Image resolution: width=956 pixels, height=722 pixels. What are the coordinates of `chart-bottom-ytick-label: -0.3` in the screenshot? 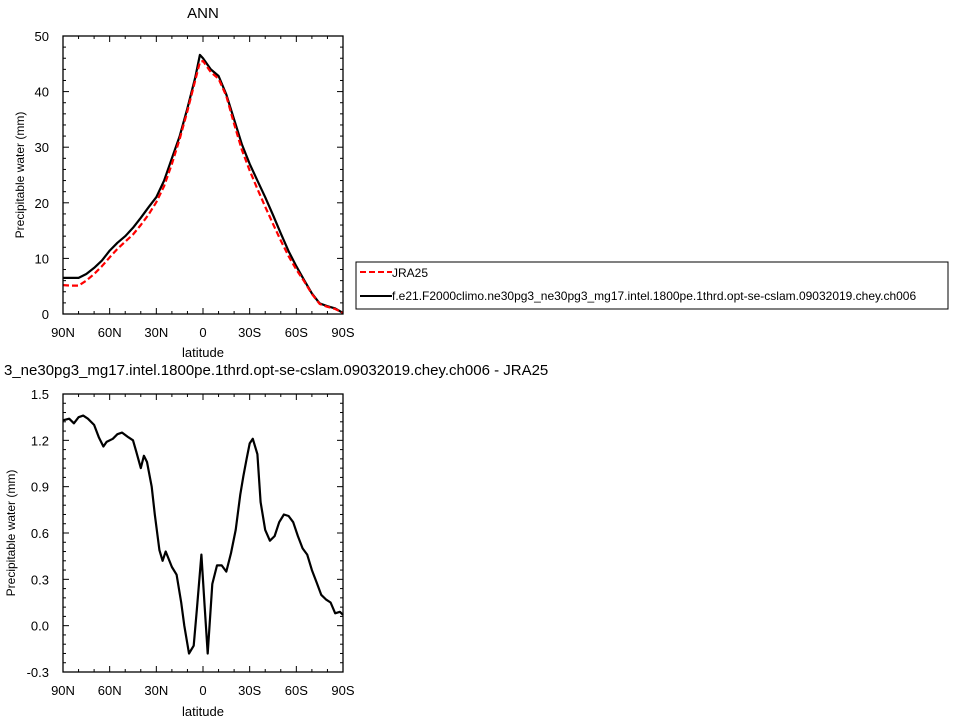 It's located at (38, 672).